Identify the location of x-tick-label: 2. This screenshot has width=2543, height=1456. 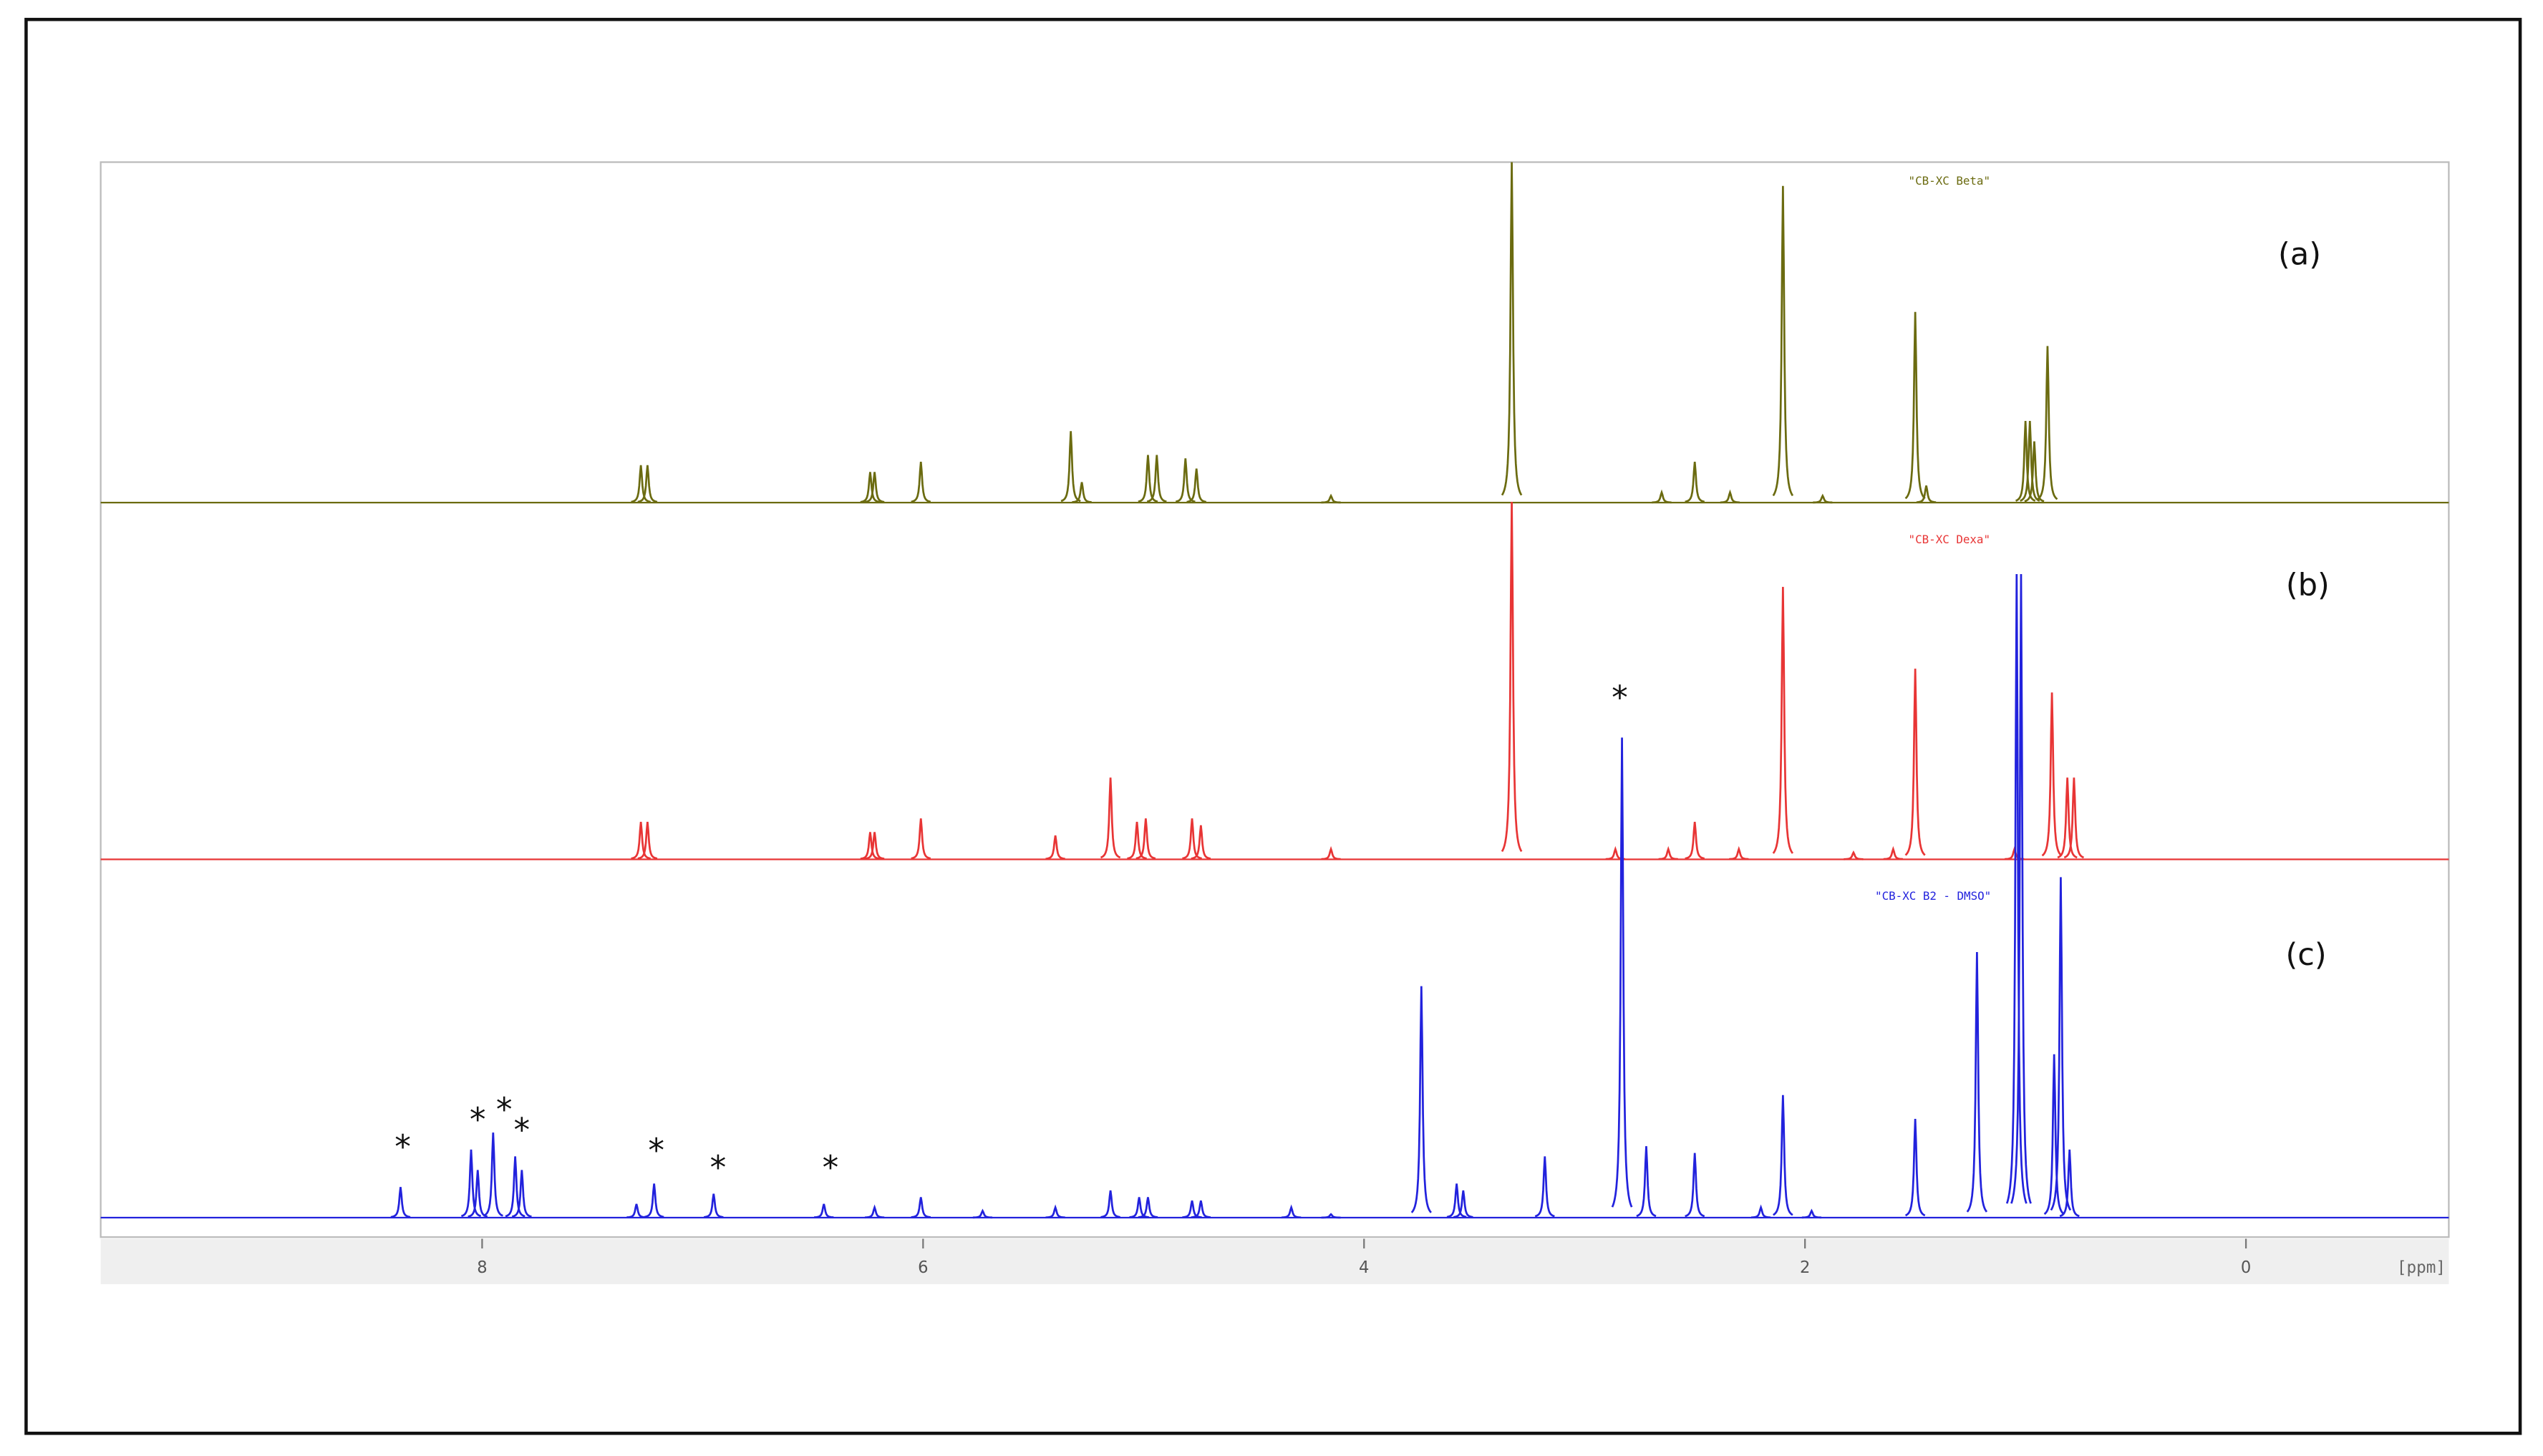
(1805, 1267).